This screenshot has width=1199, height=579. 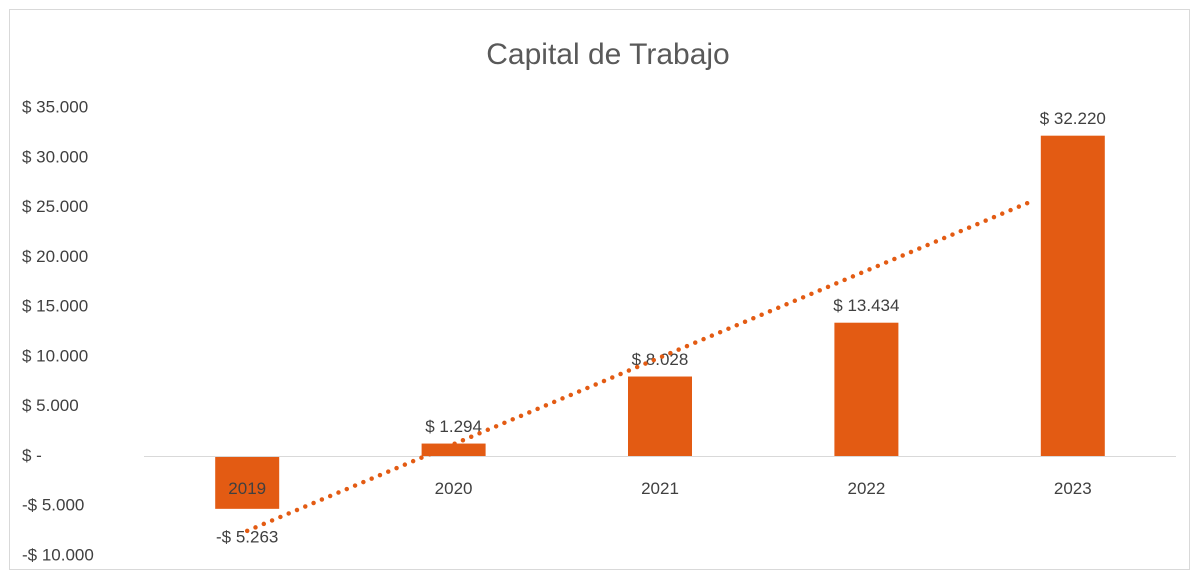 I want to click on y-tick-label: $ 10.000, so click(x=55, y=355).